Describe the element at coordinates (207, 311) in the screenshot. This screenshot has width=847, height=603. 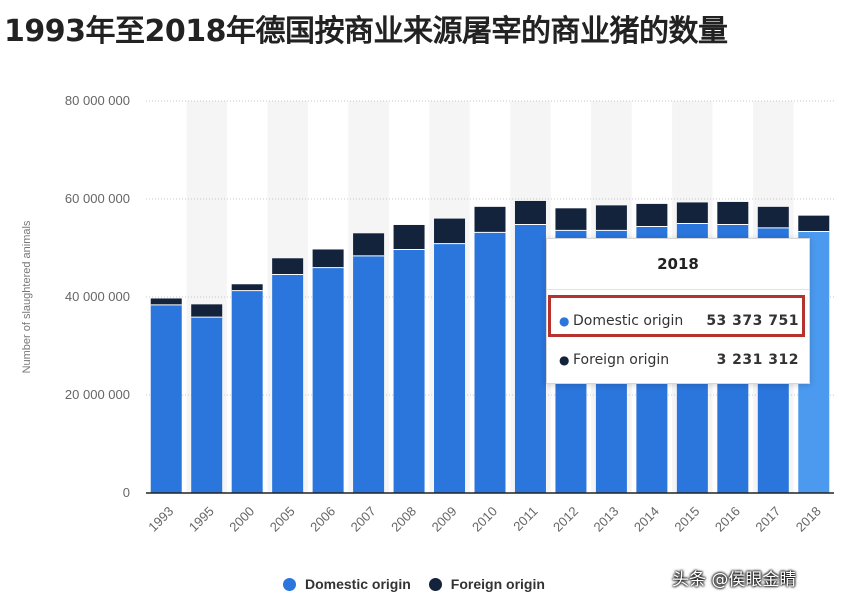
I see `bar-foreign-1995` at that location.